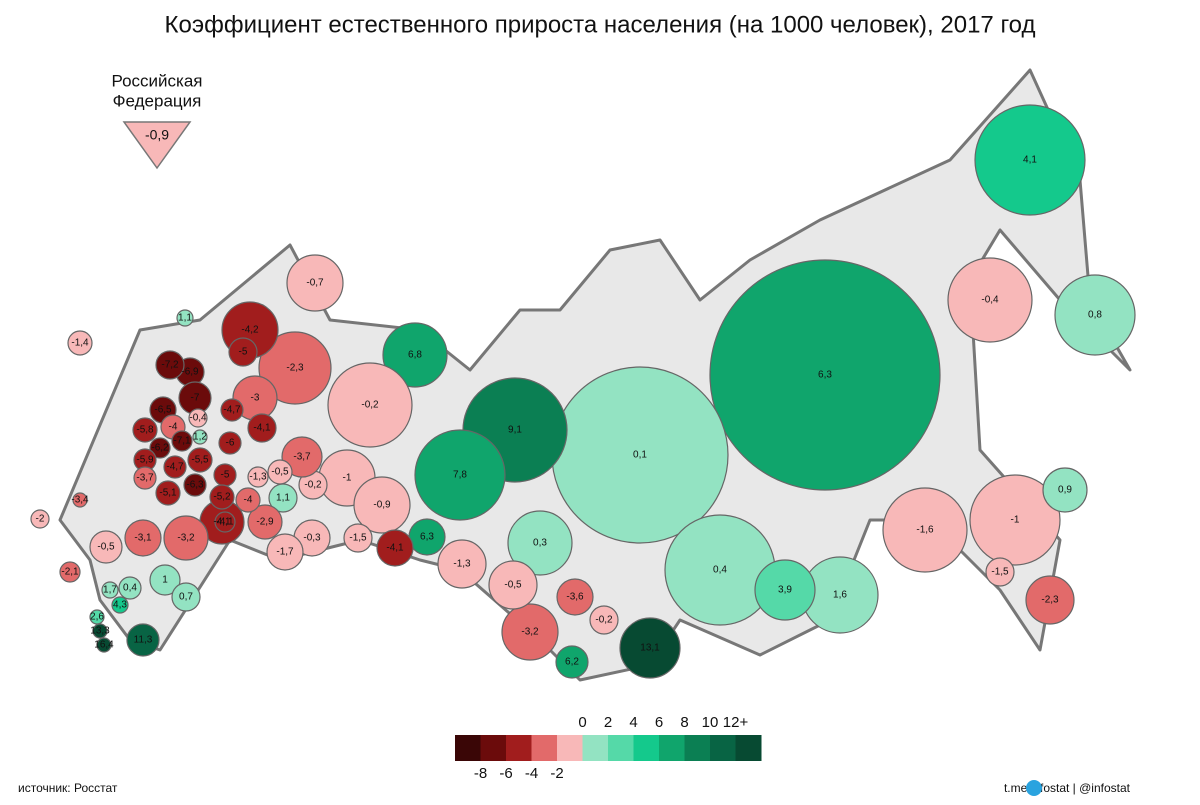 This screenshot has width=1200, height=805. Describe the element at coordinates (143, 640) in the screenshot. I see `region-label: 11,3` at that location.